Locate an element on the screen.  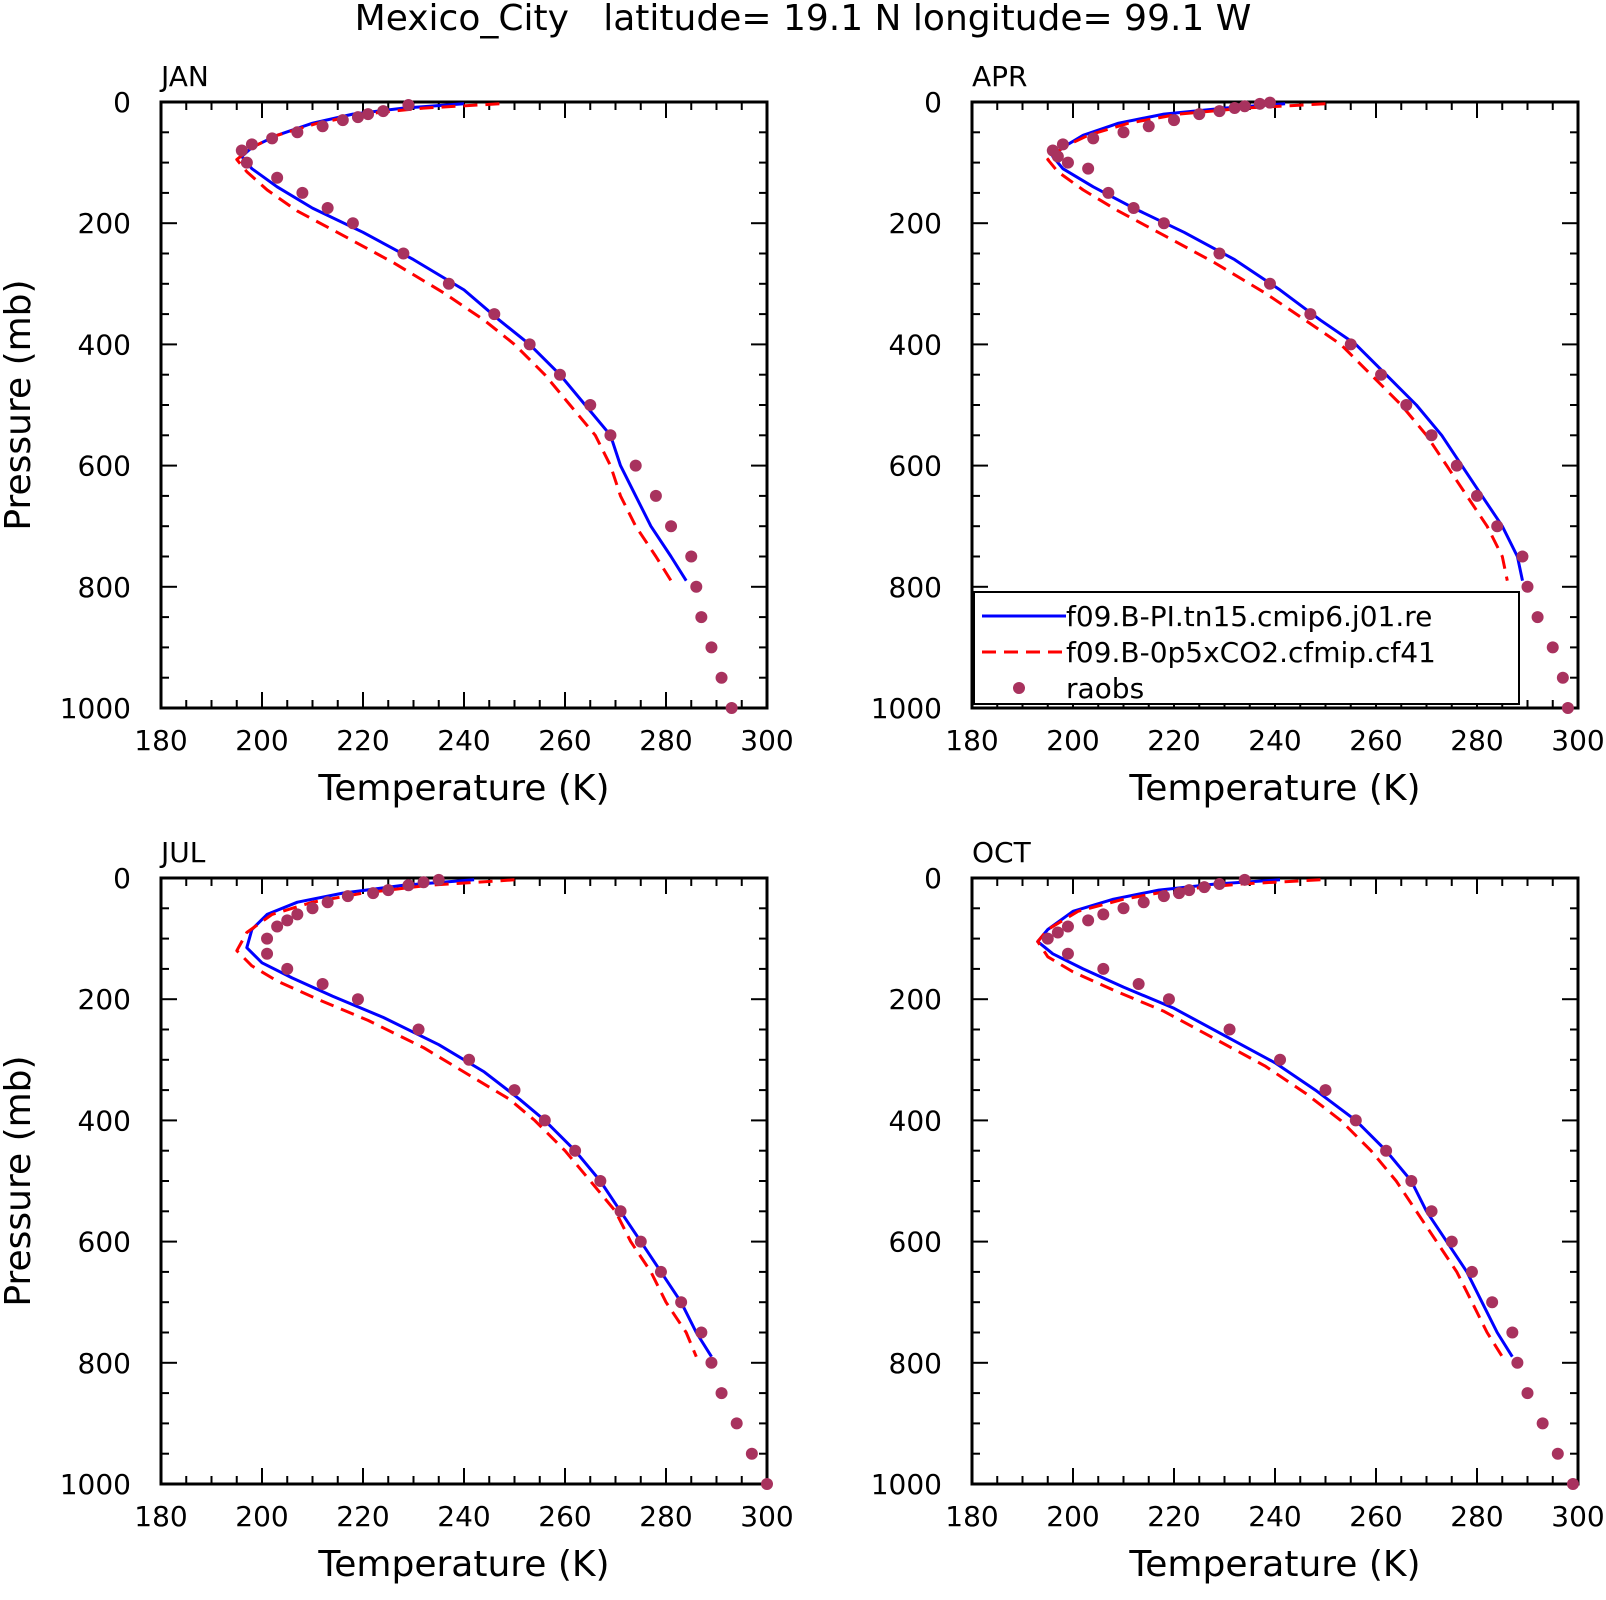
y-axis-label: Pressure (mb) is located at coordinates (19, 1180).